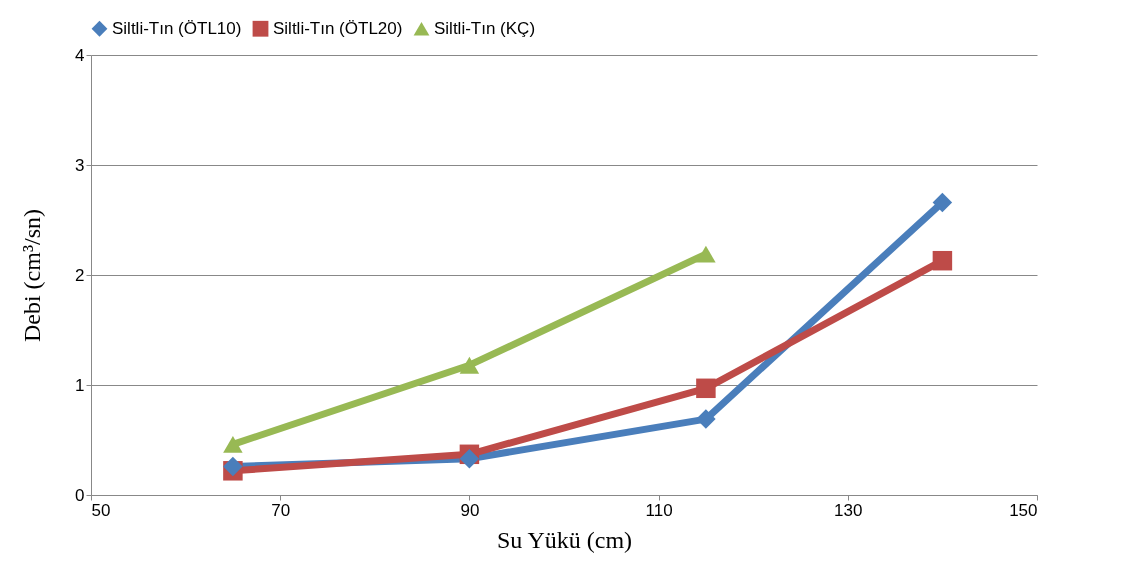 This screenshot has height=562, width=1128. What do you see at coordinates (485, 28) in the screenshot?
I see `legend-label: Siltli-Tın (KÇ)` at bounding box center [485, 28].